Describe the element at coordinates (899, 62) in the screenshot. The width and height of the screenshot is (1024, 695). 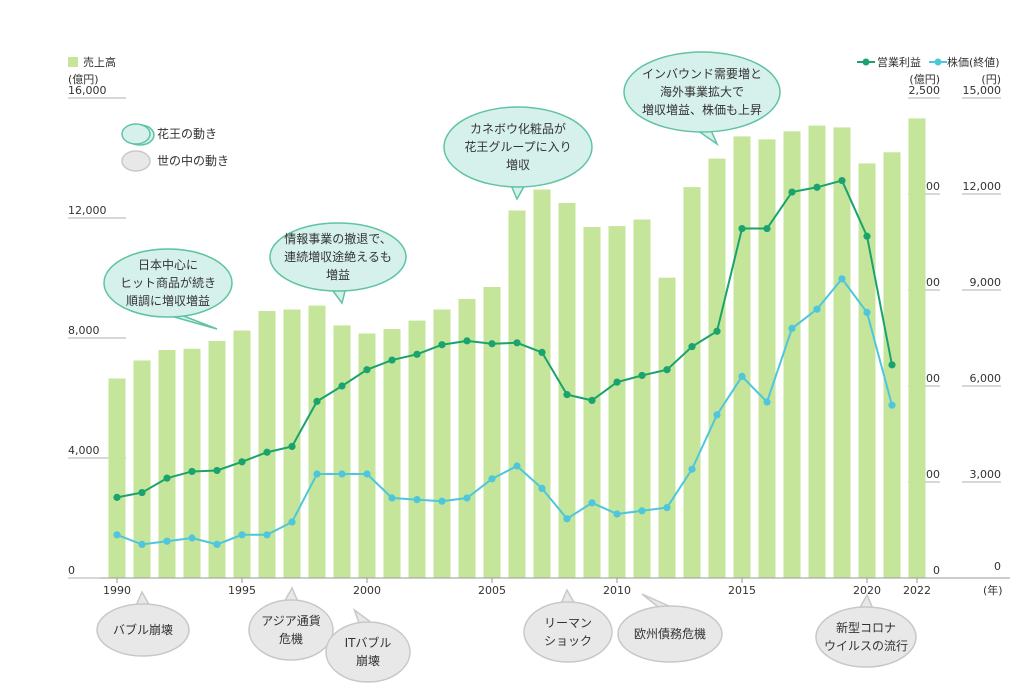
I see `op-profit-legend-label: 営業利益` at that location.